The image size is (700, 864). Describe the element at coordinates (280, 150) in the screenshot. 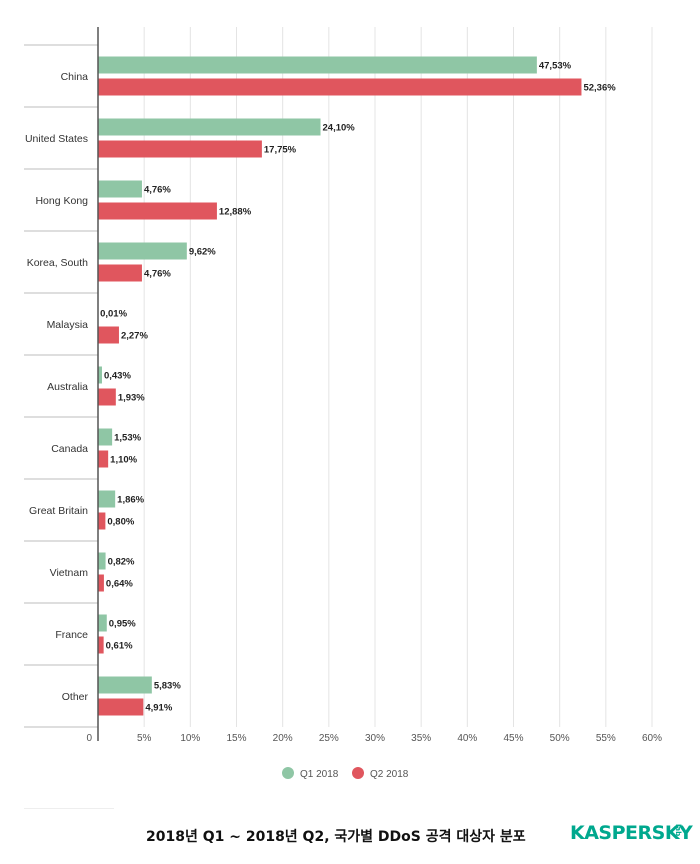

I see `data-label: 17,75%` at that location.